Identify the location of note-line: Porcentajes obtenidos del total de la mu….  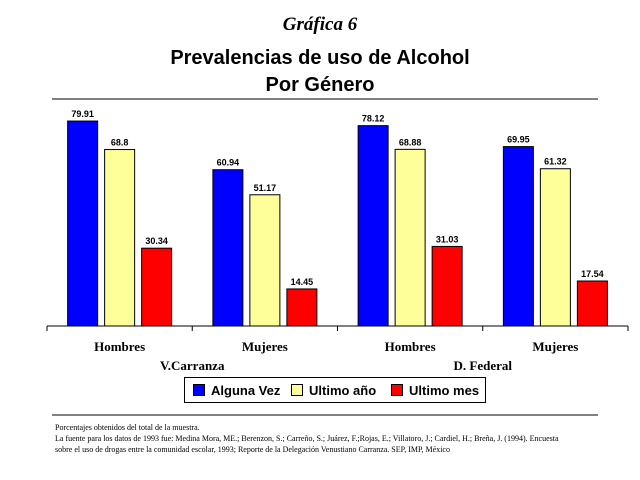
(127, 427).